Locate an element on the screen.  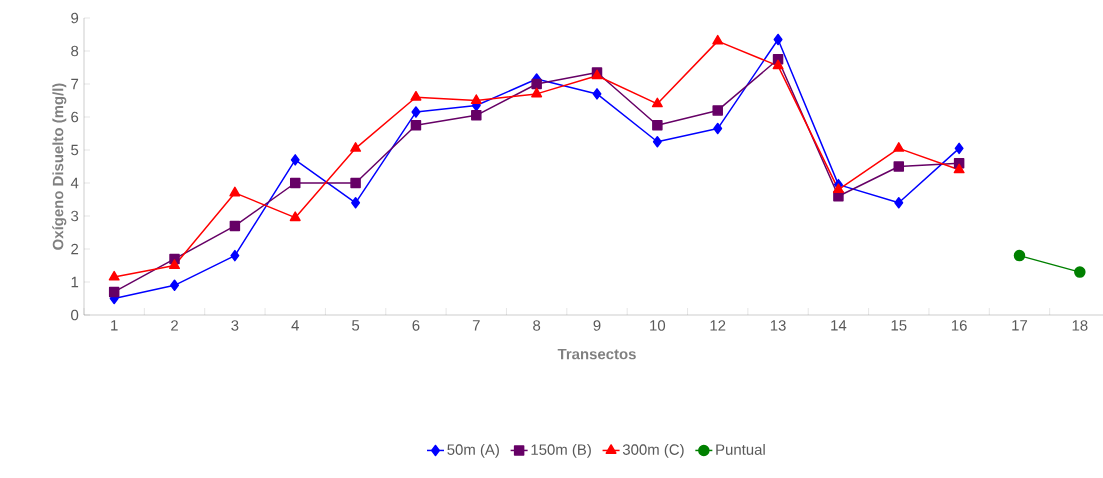
legend-label: 150m (B) is located at coordinates (561, 450).